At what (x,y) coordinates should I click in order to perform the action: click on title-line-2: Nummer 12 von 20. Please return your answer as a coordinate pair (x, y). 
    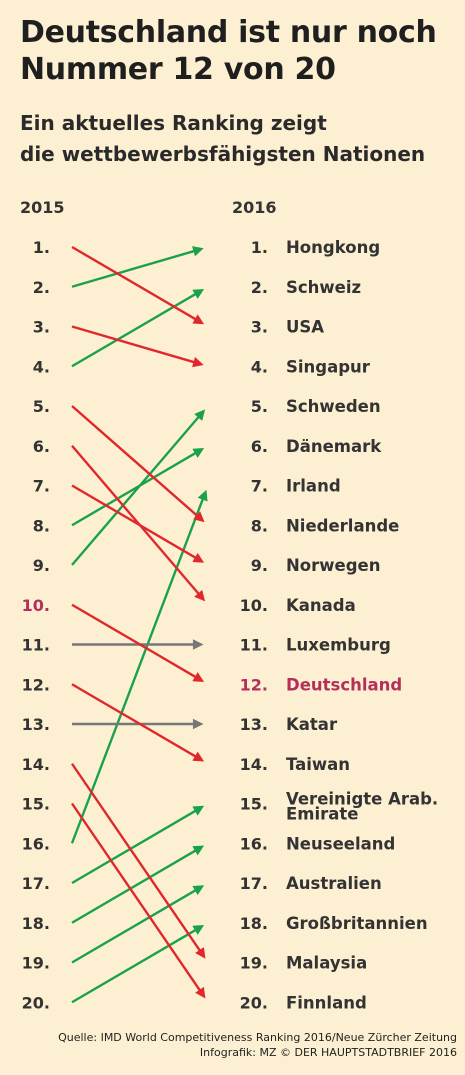
    Looking at the image, I should click on (178, 69).